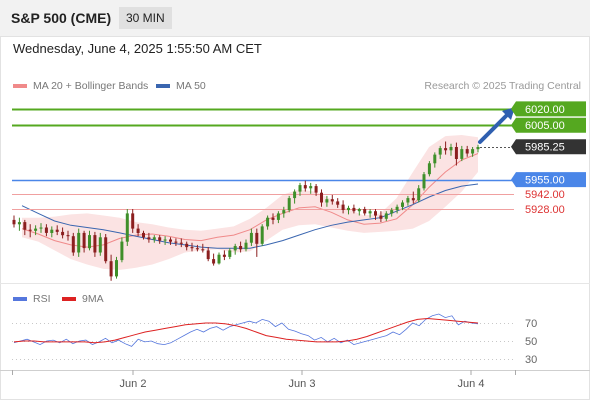  I want to click on forecast-arrow-head, so click(508, 113).